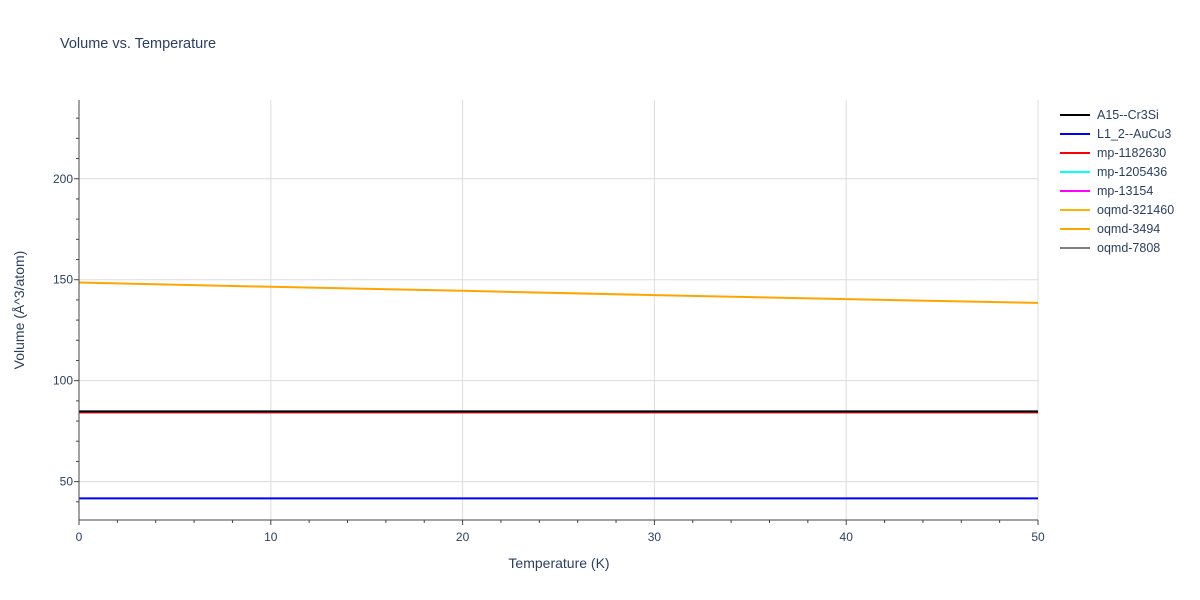 The width and height of the screenshot is (1200, 600). I want to click on y-tick-label: 50, so click(67, 482).